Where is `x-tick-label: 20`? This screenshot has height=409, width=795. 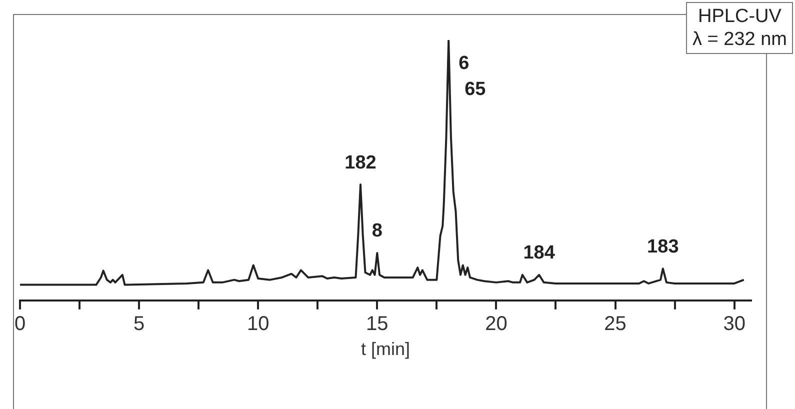
x-tick-label: 20 is located at coordinates (496, 323).